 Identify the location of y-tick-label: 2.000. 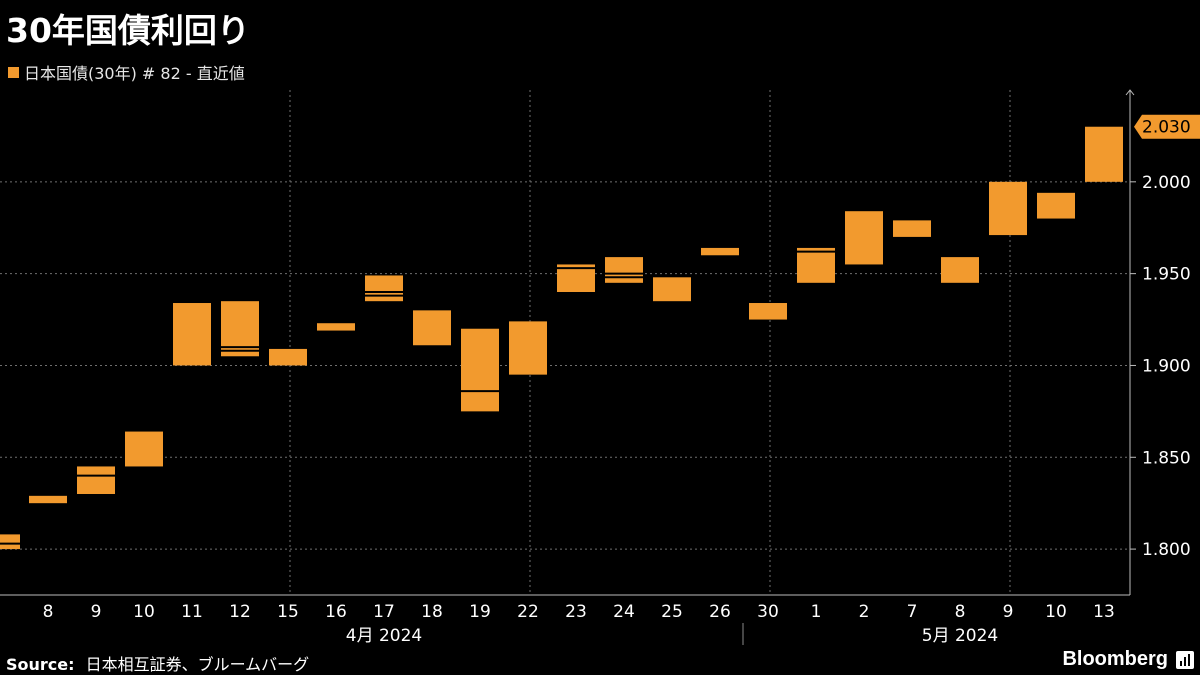
(1166, 183).